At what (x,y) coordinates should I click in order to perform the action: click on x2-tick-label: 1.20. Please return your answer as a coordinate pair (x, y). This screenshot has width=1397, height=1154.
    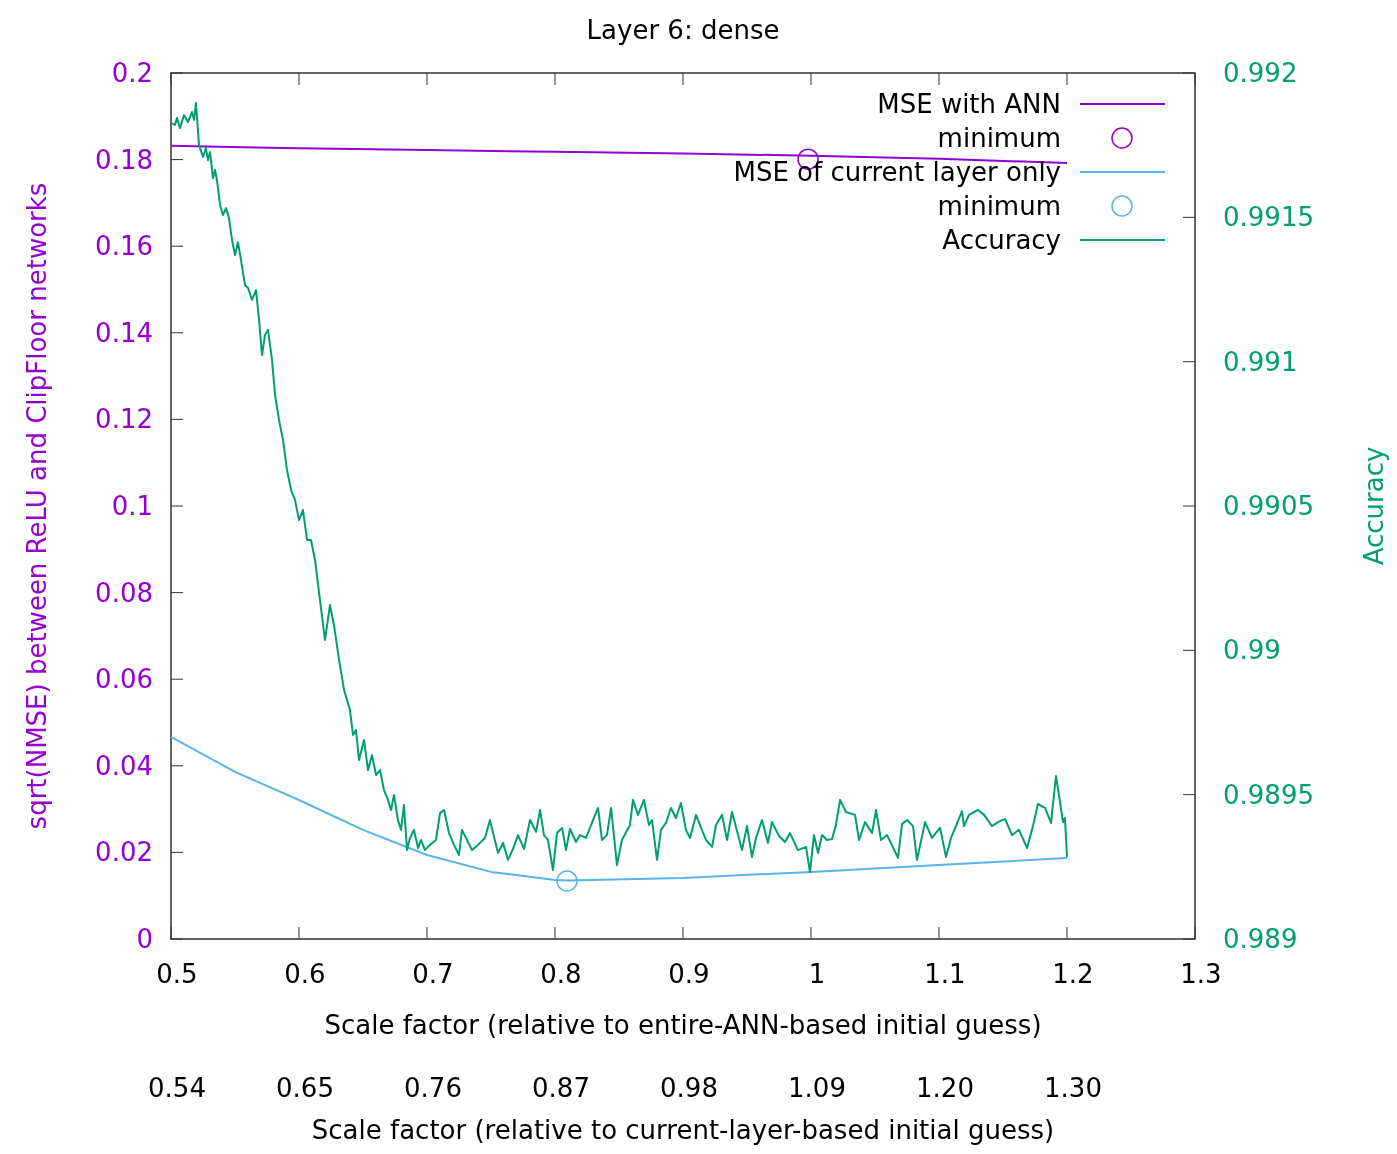
    Looking at the image, I should click on (945, 1088).